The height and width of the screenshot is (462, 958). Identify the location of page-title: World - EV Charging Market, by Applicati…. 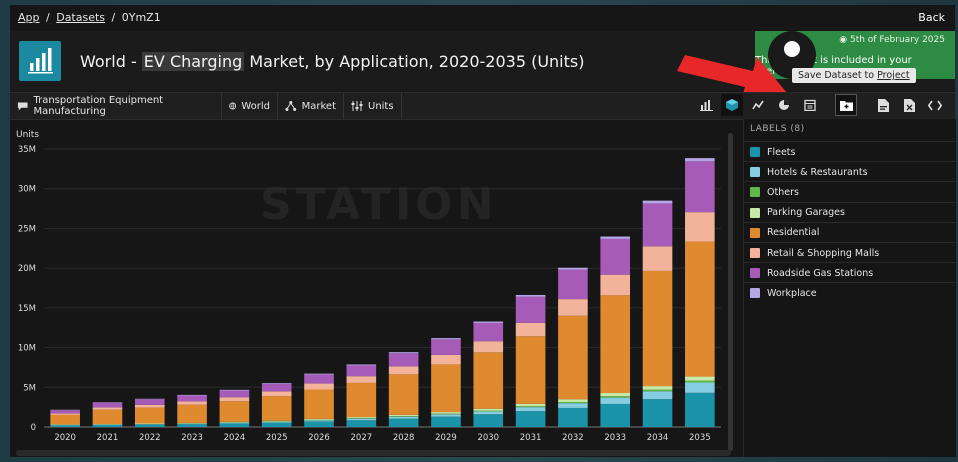
(332, 61).